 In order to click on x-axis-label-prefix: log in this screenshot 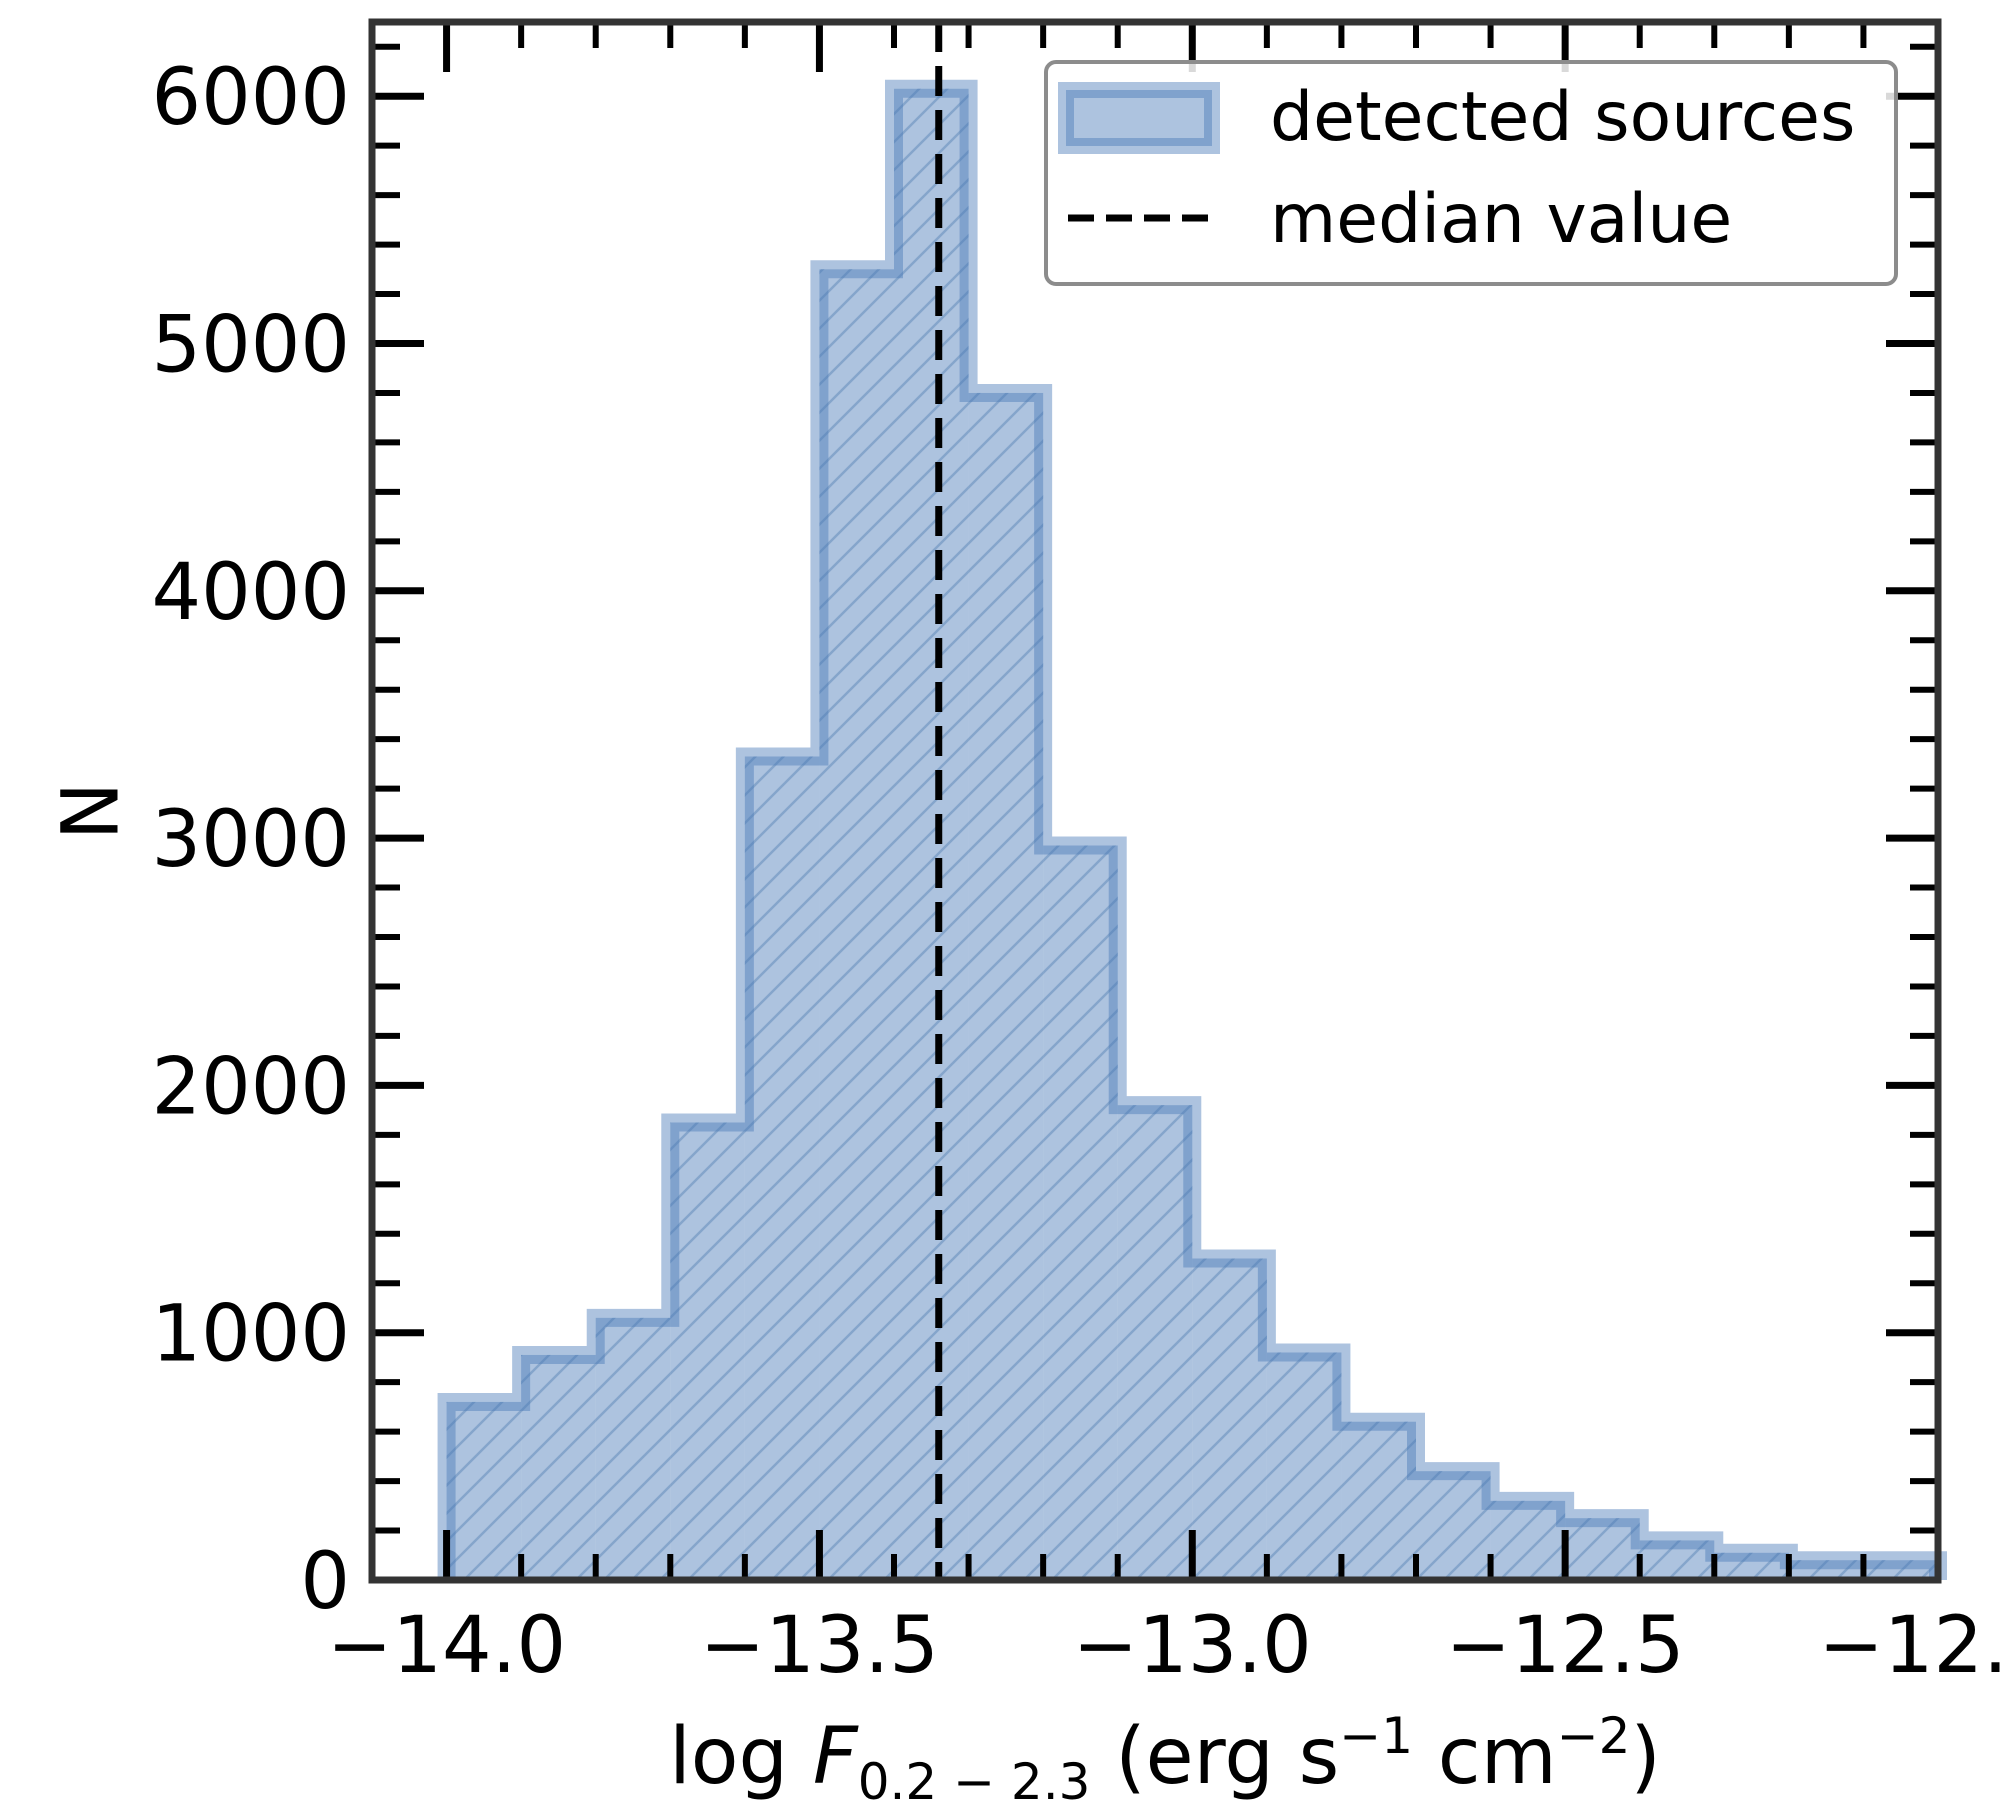, I will do `click(741, 1757)`.